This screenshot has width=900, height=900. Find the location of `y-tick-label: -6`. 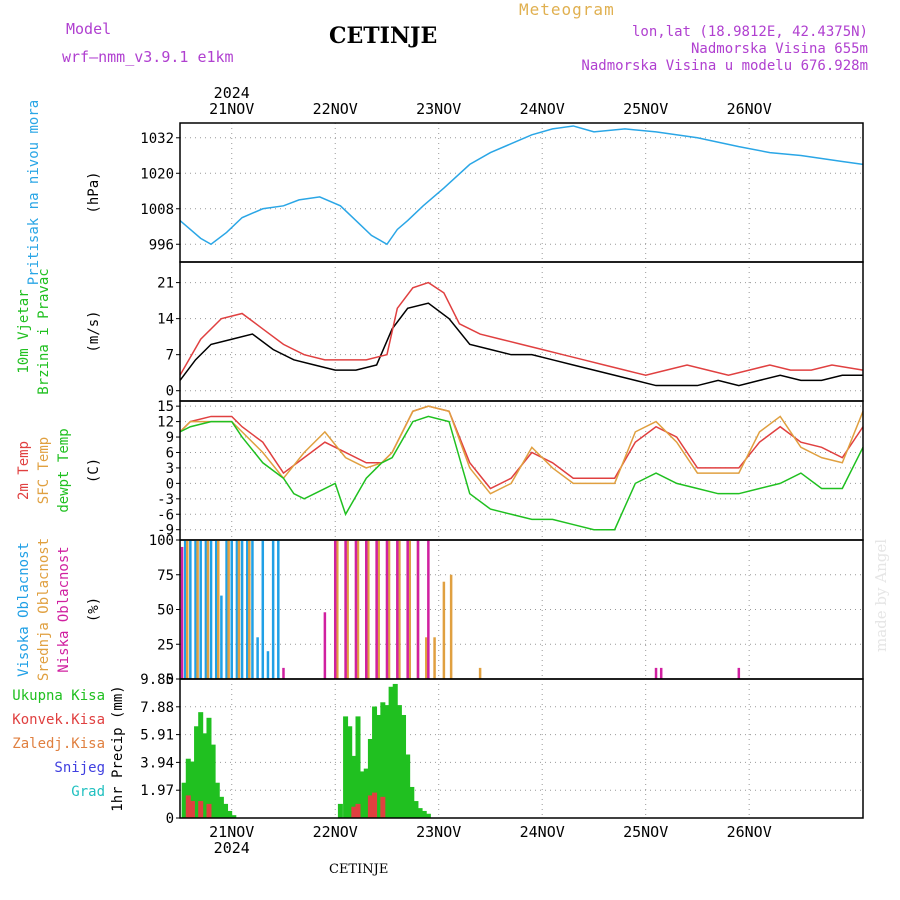

y-tick-label: -6 is located at coordinates (165, 515).